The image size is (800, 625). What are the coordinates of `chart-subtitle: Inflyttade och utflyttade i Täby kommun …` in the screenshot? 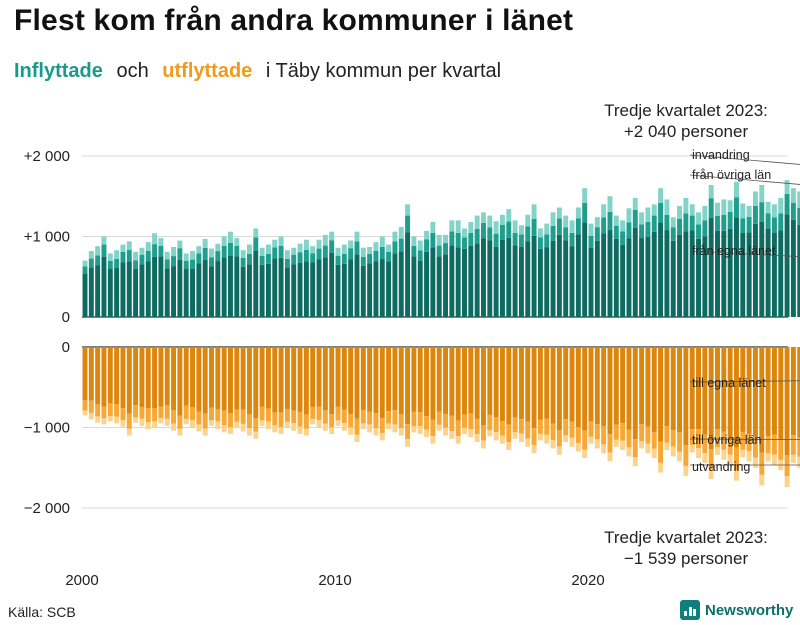 It's located at (261, 71).